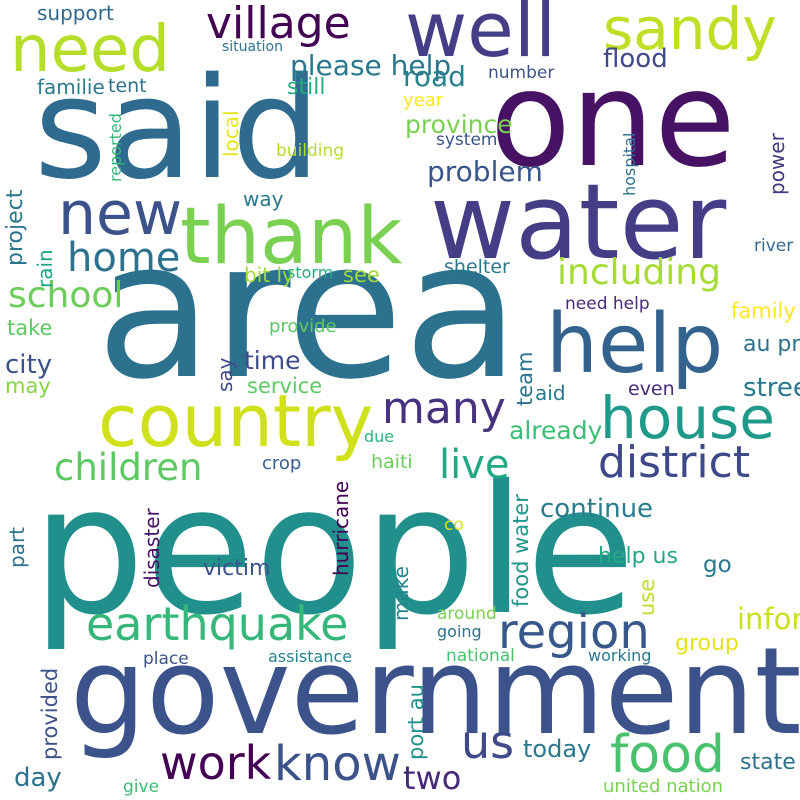 The image size is (800, 800). Describe the element at coordinates (141, 787) in the screenshot. I see `word-united-nation: give` at that location.